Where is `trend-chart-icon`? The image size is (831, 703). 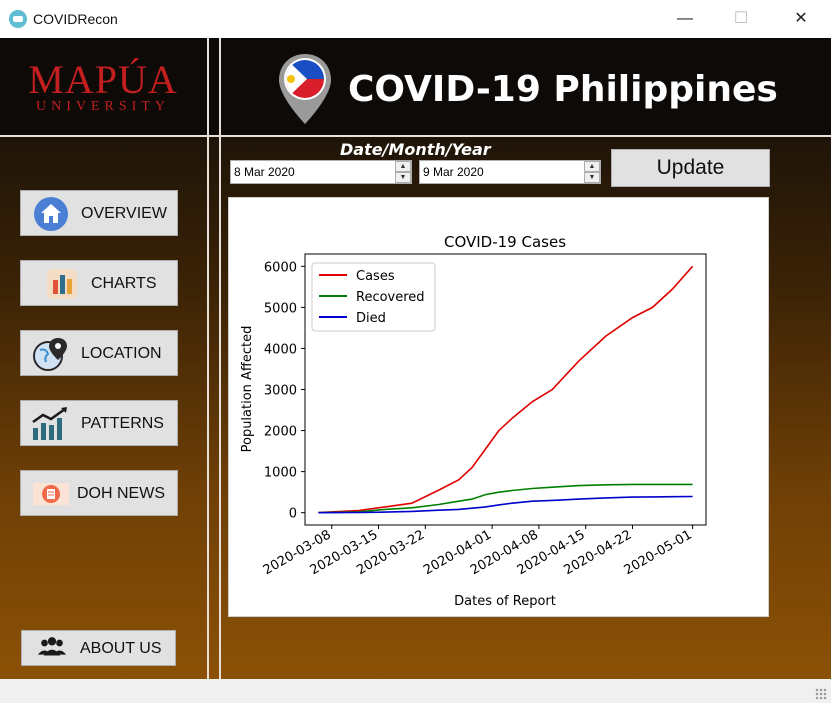
trend-chart-icon is located at coordinates (49, 423).